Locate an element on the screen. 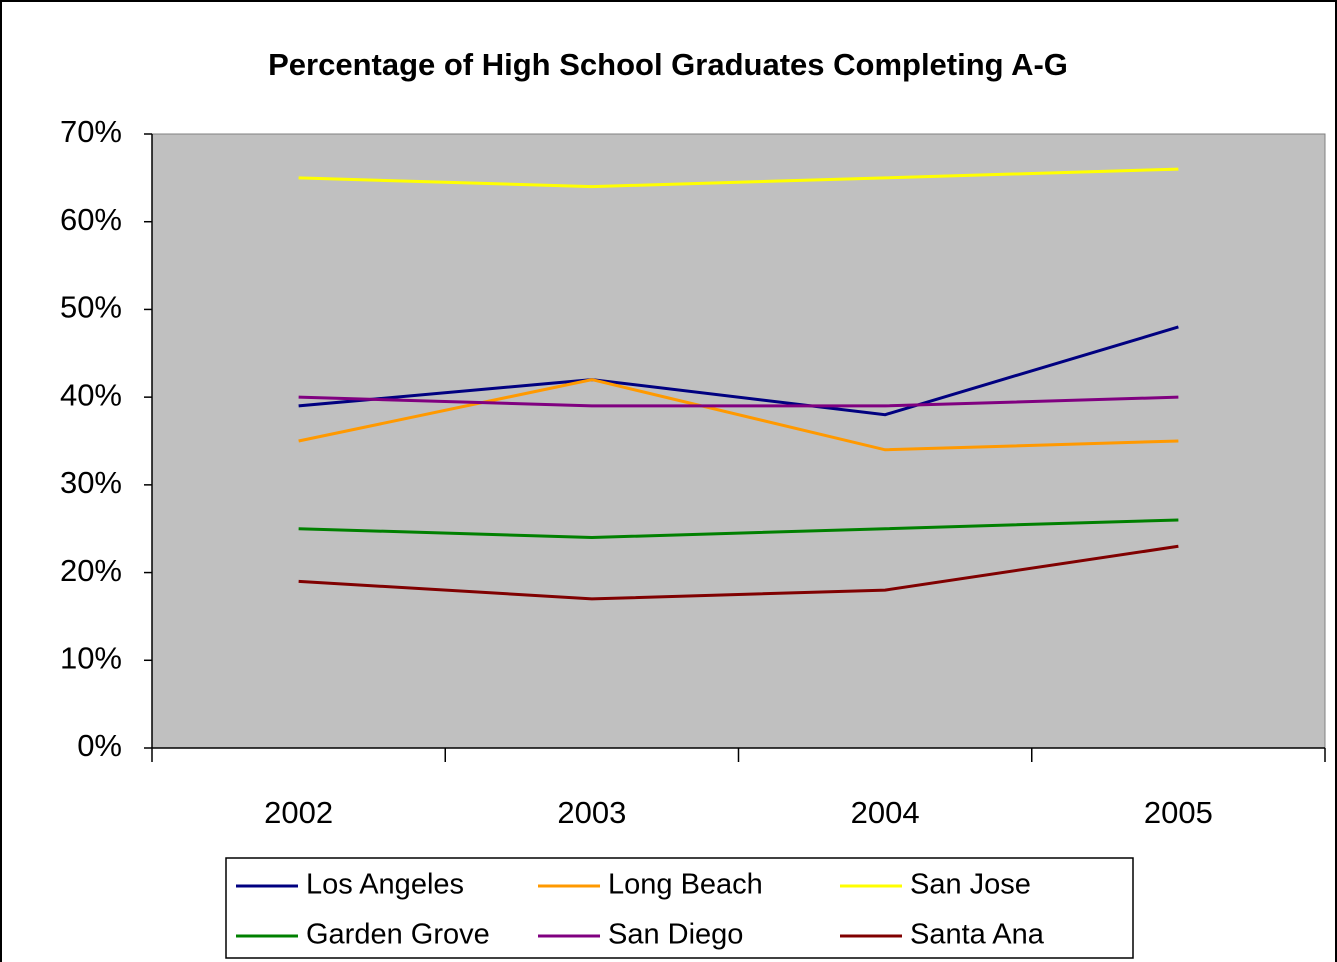  legend is located at coordinates (679, 908).